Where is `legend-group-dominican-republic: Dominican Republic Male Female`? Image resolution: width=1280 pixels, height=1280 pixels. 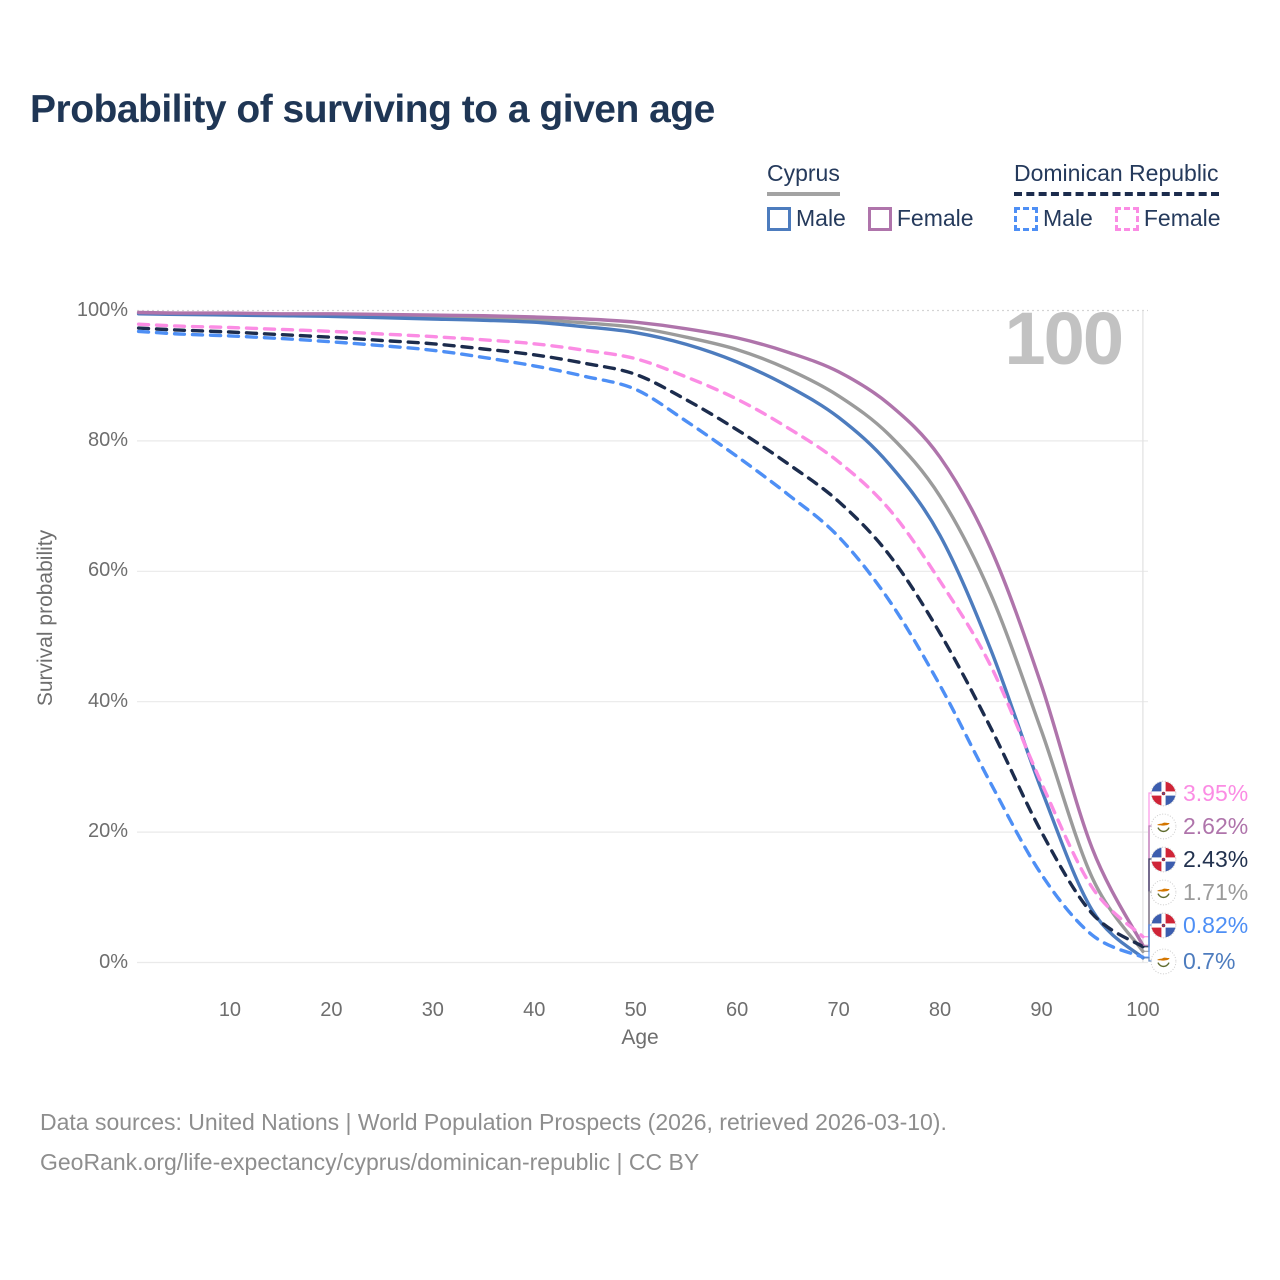 legend-group-dominican-republic: Dominican Republic Male Female is located at coordinates (1128, 196).